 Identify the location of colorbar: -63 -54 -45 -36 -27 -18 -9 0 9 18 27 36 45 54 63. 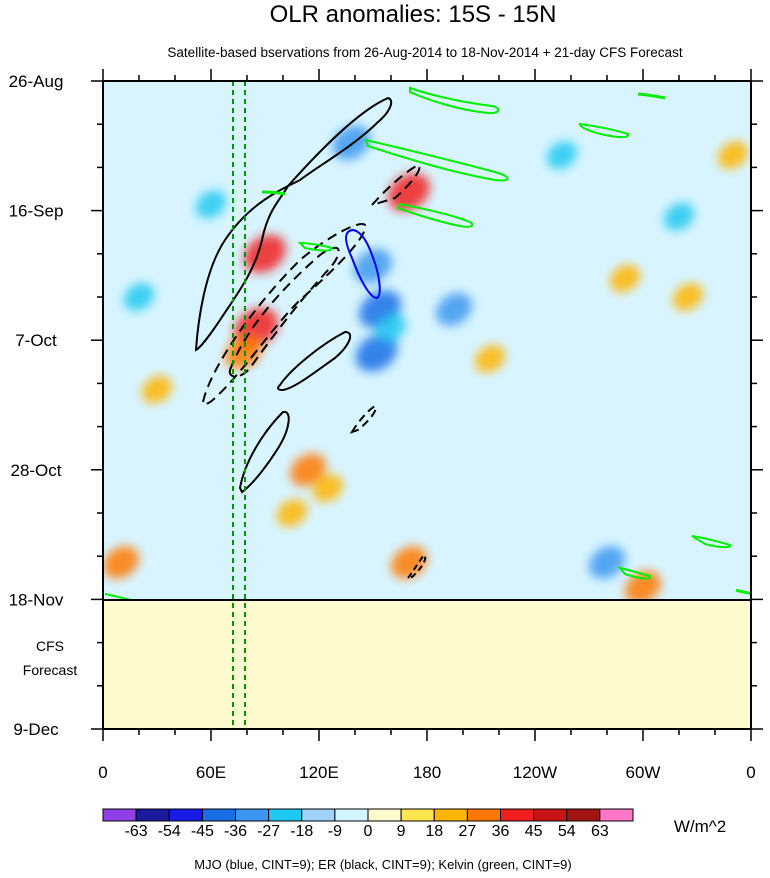
(368, 824).